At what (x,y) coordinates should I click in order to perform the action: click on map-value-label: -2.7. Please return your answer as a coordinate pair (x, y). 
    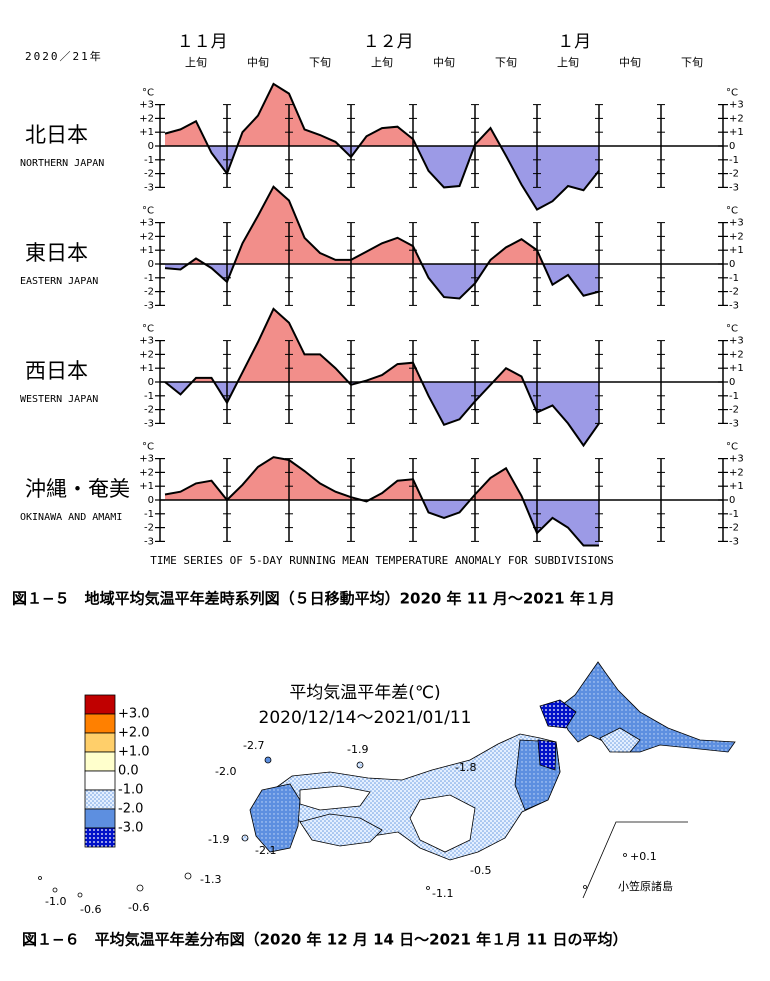
    Looking at the image, I should click on (253, 745).